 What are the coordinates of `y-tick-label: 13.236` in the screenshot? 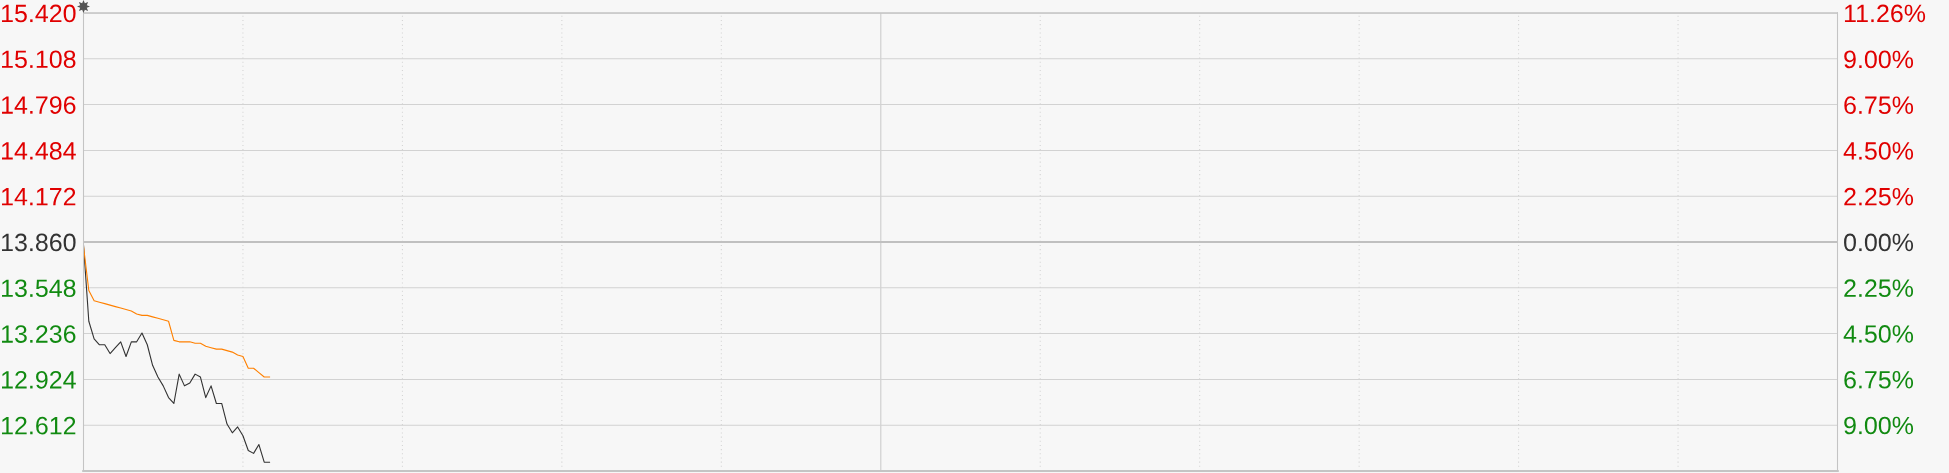 It's located at (39, 334).